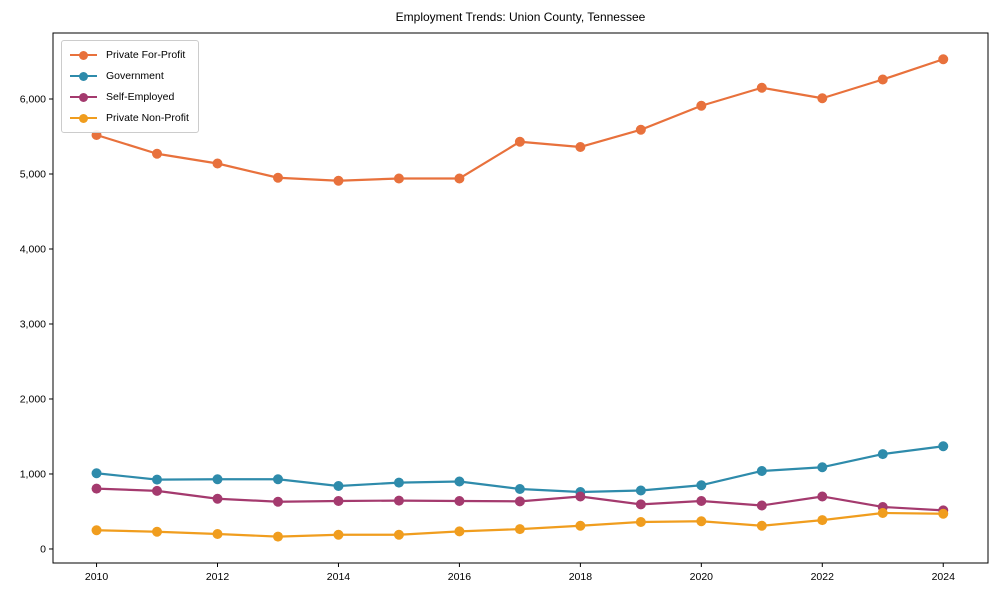 This screenshot has height=600, width=1000. Describe the element at coordinates (943, 513) in the screenshot. I see `data-point-private-non-profit-2024` at that location.